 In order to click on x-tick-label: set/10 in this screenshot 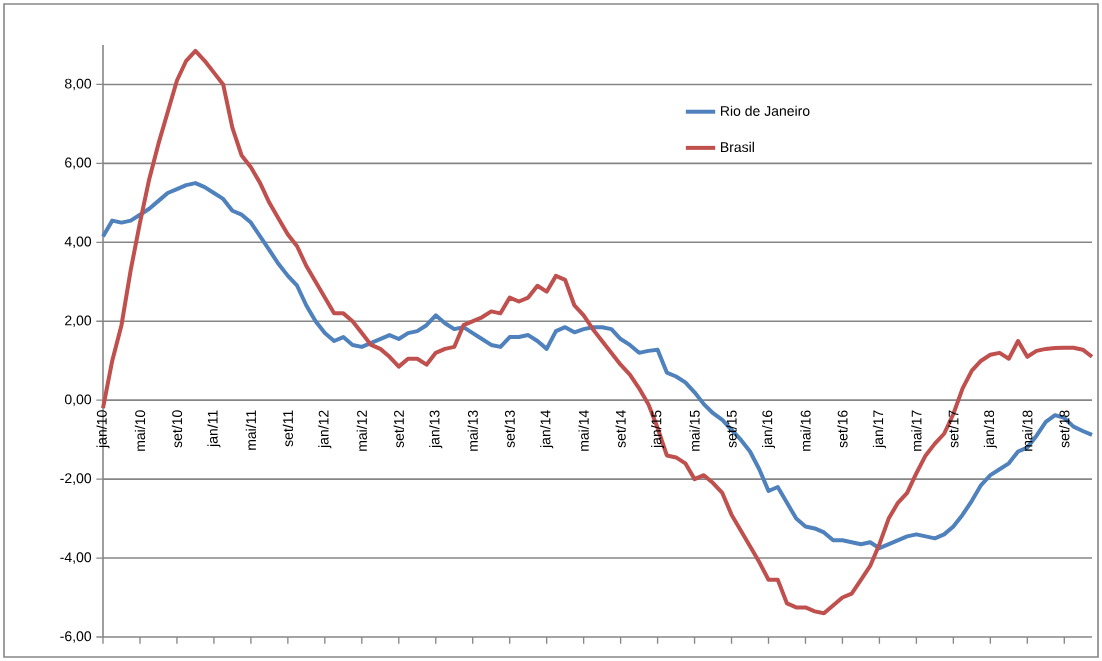, I will do `click(177, 429)`.